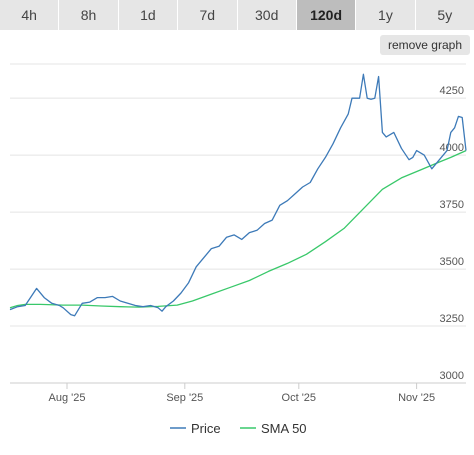 The height and width of the screenshot is (455, 474). Describe the element at coordinates (416, 398) in the screenshot. I see `x-tick-label: Nov '25` at that location.